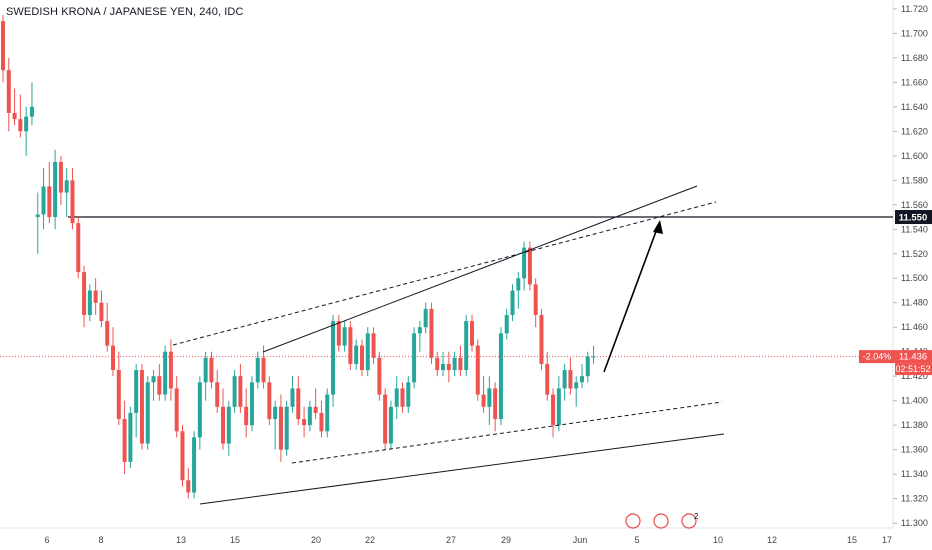 The image size is (932, 550). I want to click on chart-title: SWEDISH KRONA / JAPANESE YEN, 240, IDC, so click(125, 12).